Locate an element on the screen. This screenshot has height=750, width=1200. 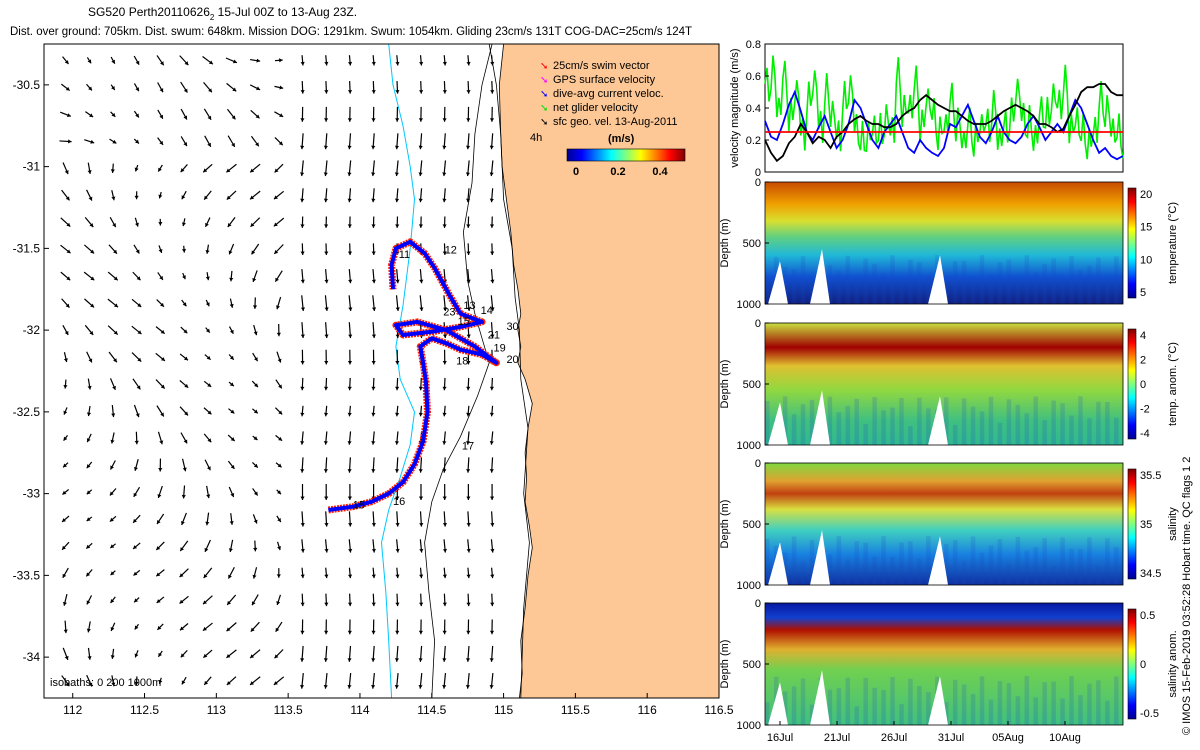
x-tick-label: 113.5 is located at coordinates (288, 710).